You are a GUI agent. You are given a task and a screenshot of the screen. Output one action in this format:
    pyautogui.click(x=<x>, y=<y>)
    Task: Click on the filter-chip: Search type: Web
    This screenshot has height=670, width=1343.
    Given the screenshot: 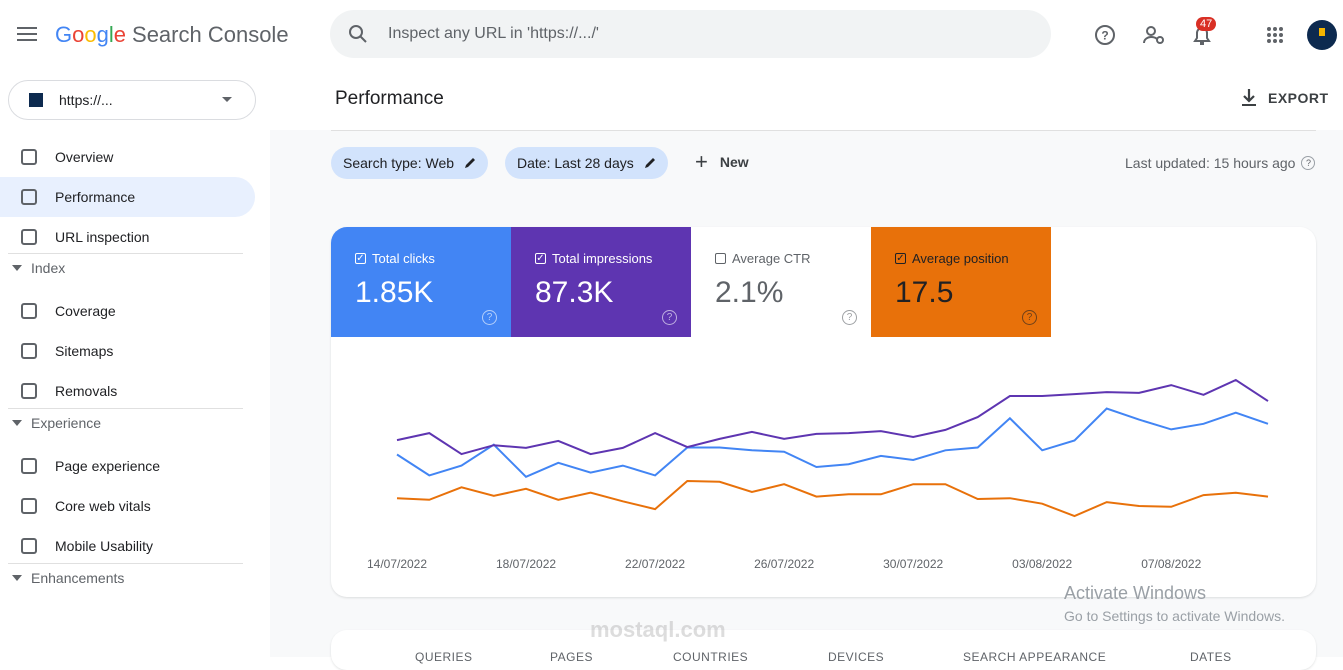 What is the action you would take?
    pyautogui.click(x=410, y=163)
    